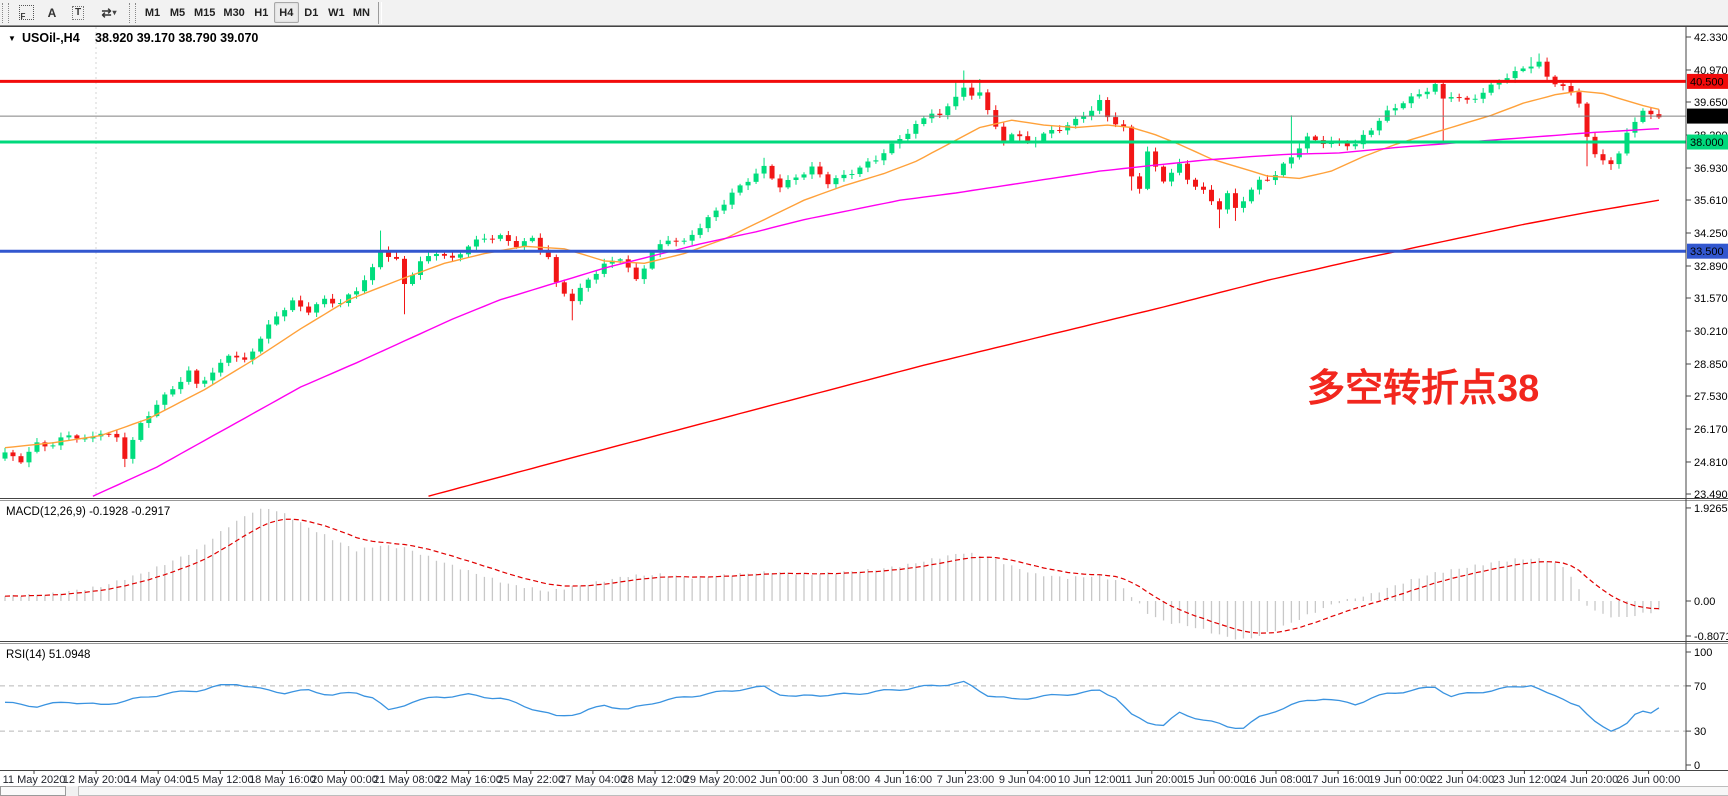 The width and height of the screenshot is (1728, 796). I want to click on date-axis-label: 16 Jun 08:00, so click(1276, 780).